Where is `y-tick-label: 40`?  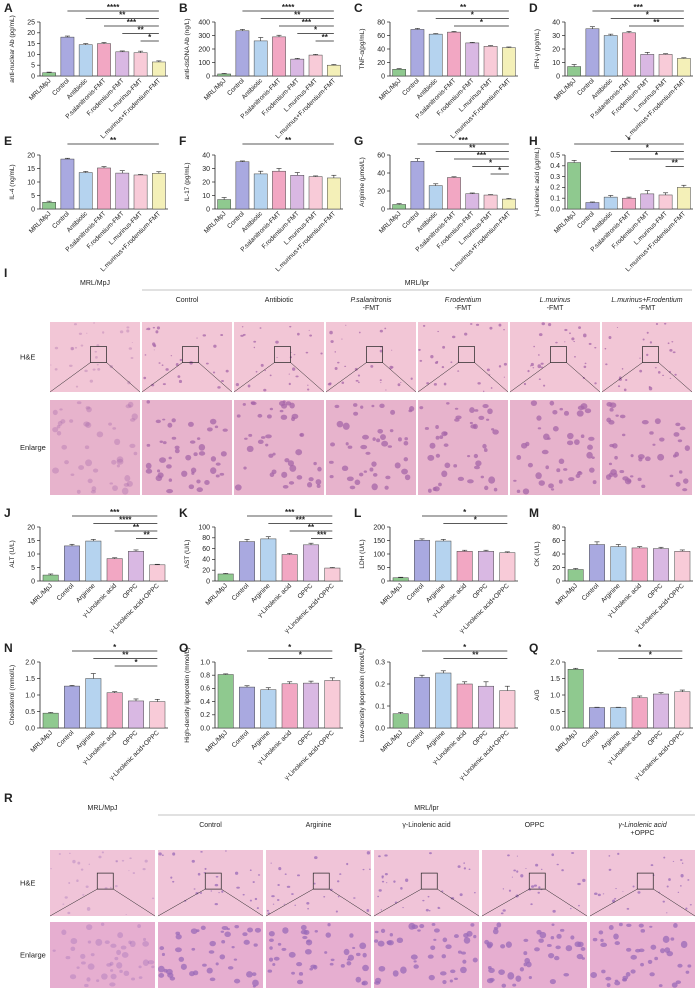 y-tick-label: 40 is located at coordinates (381, 173).